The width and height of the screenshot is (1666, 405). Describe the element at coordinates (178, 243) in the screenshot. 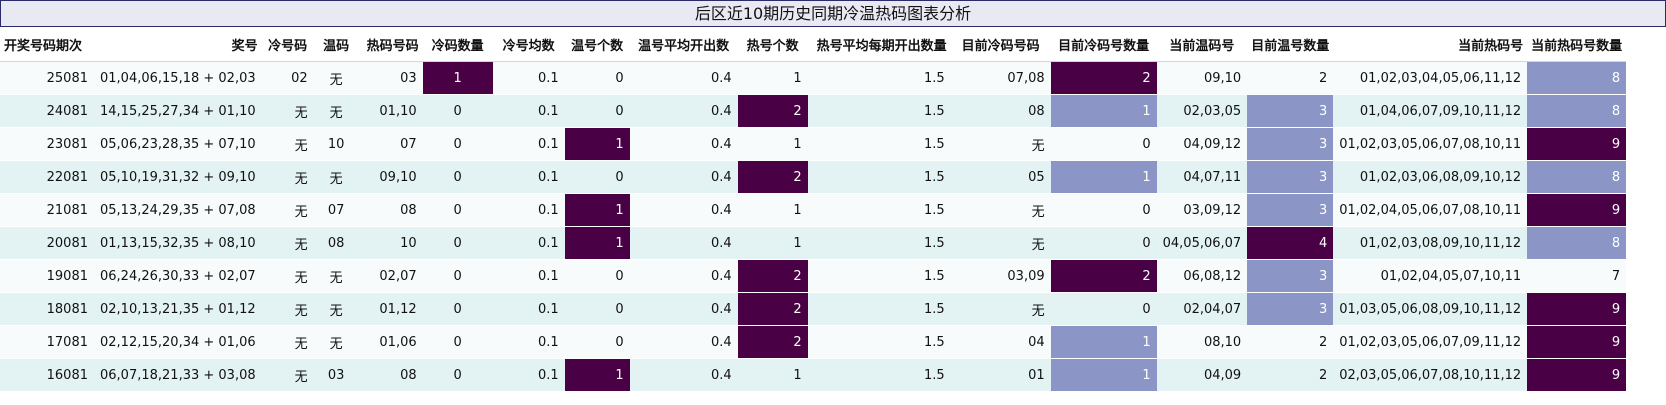

I see `cell-winning-numbers: 01,13,15,32,35 + 08,10` at that location.